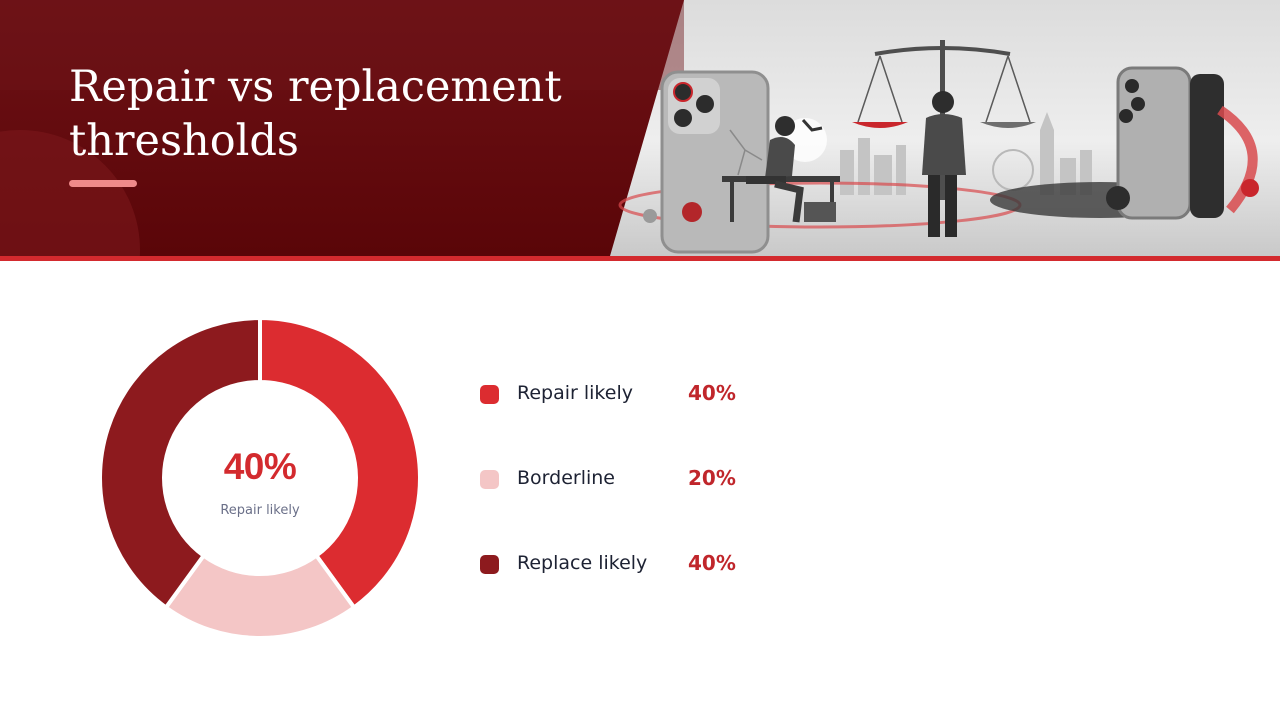  I want to click on legend-swatch-repair, so click(489, 394).